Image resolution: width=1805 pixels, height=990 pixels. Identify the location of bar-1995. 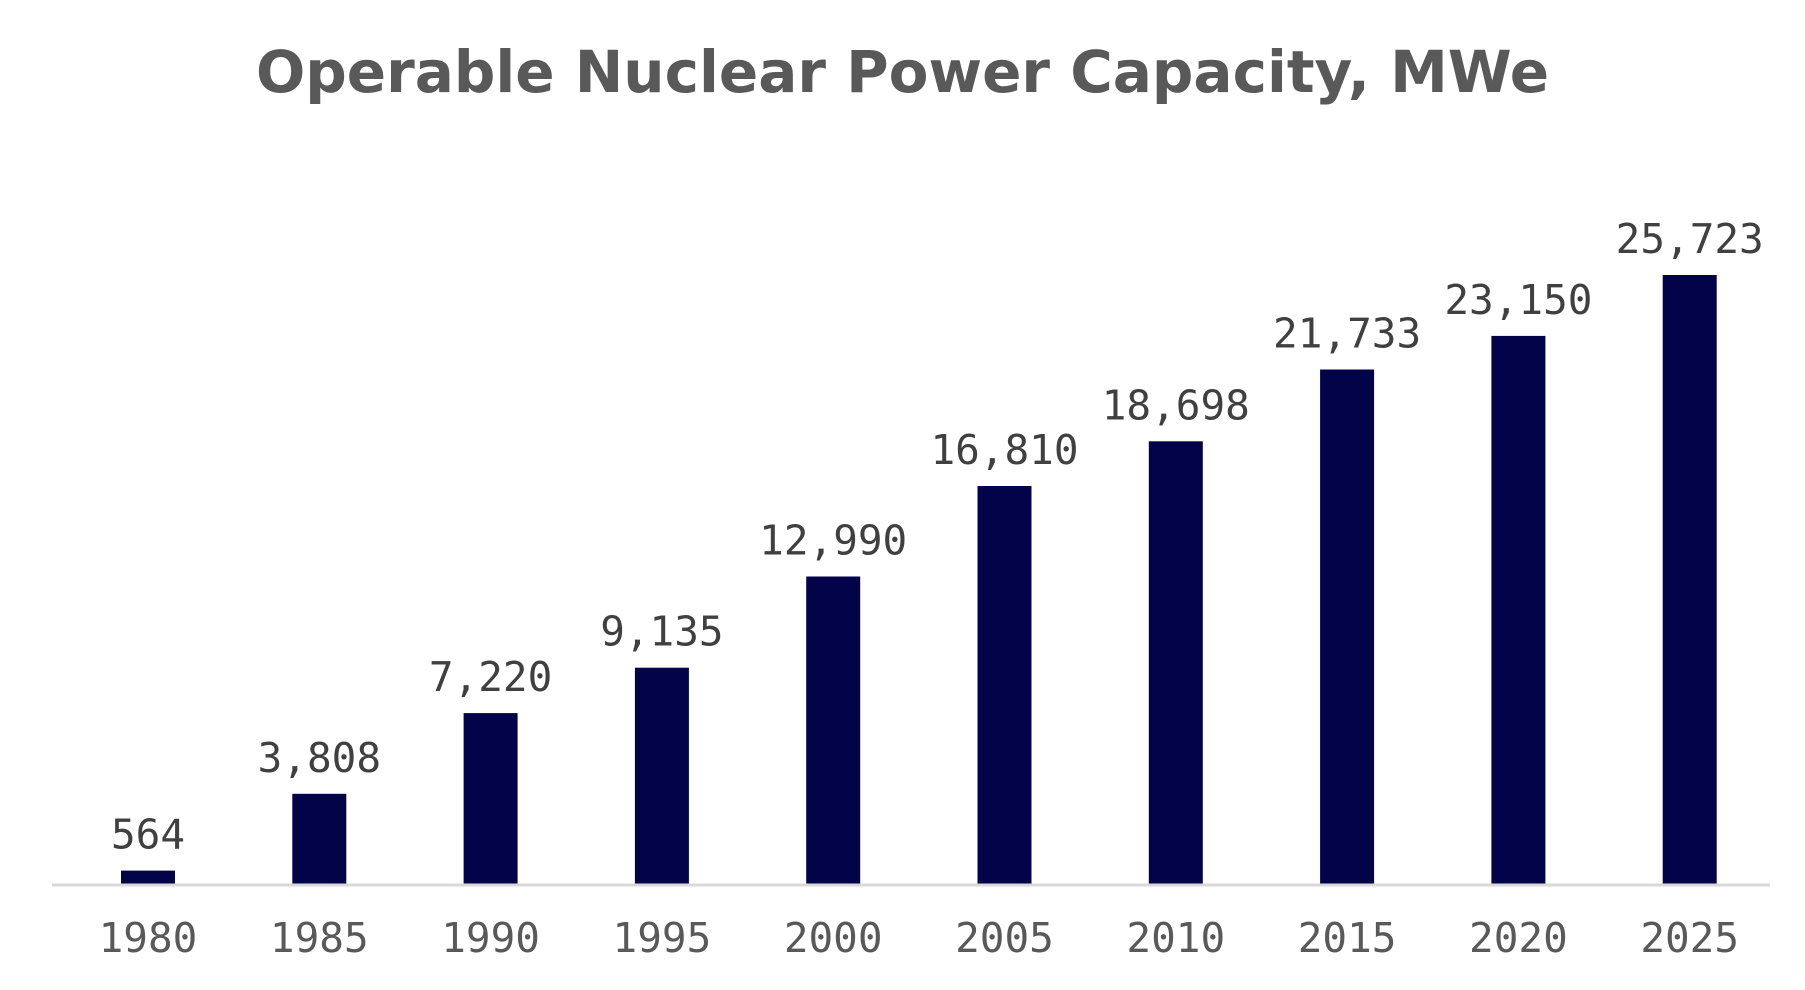
(661, 775).